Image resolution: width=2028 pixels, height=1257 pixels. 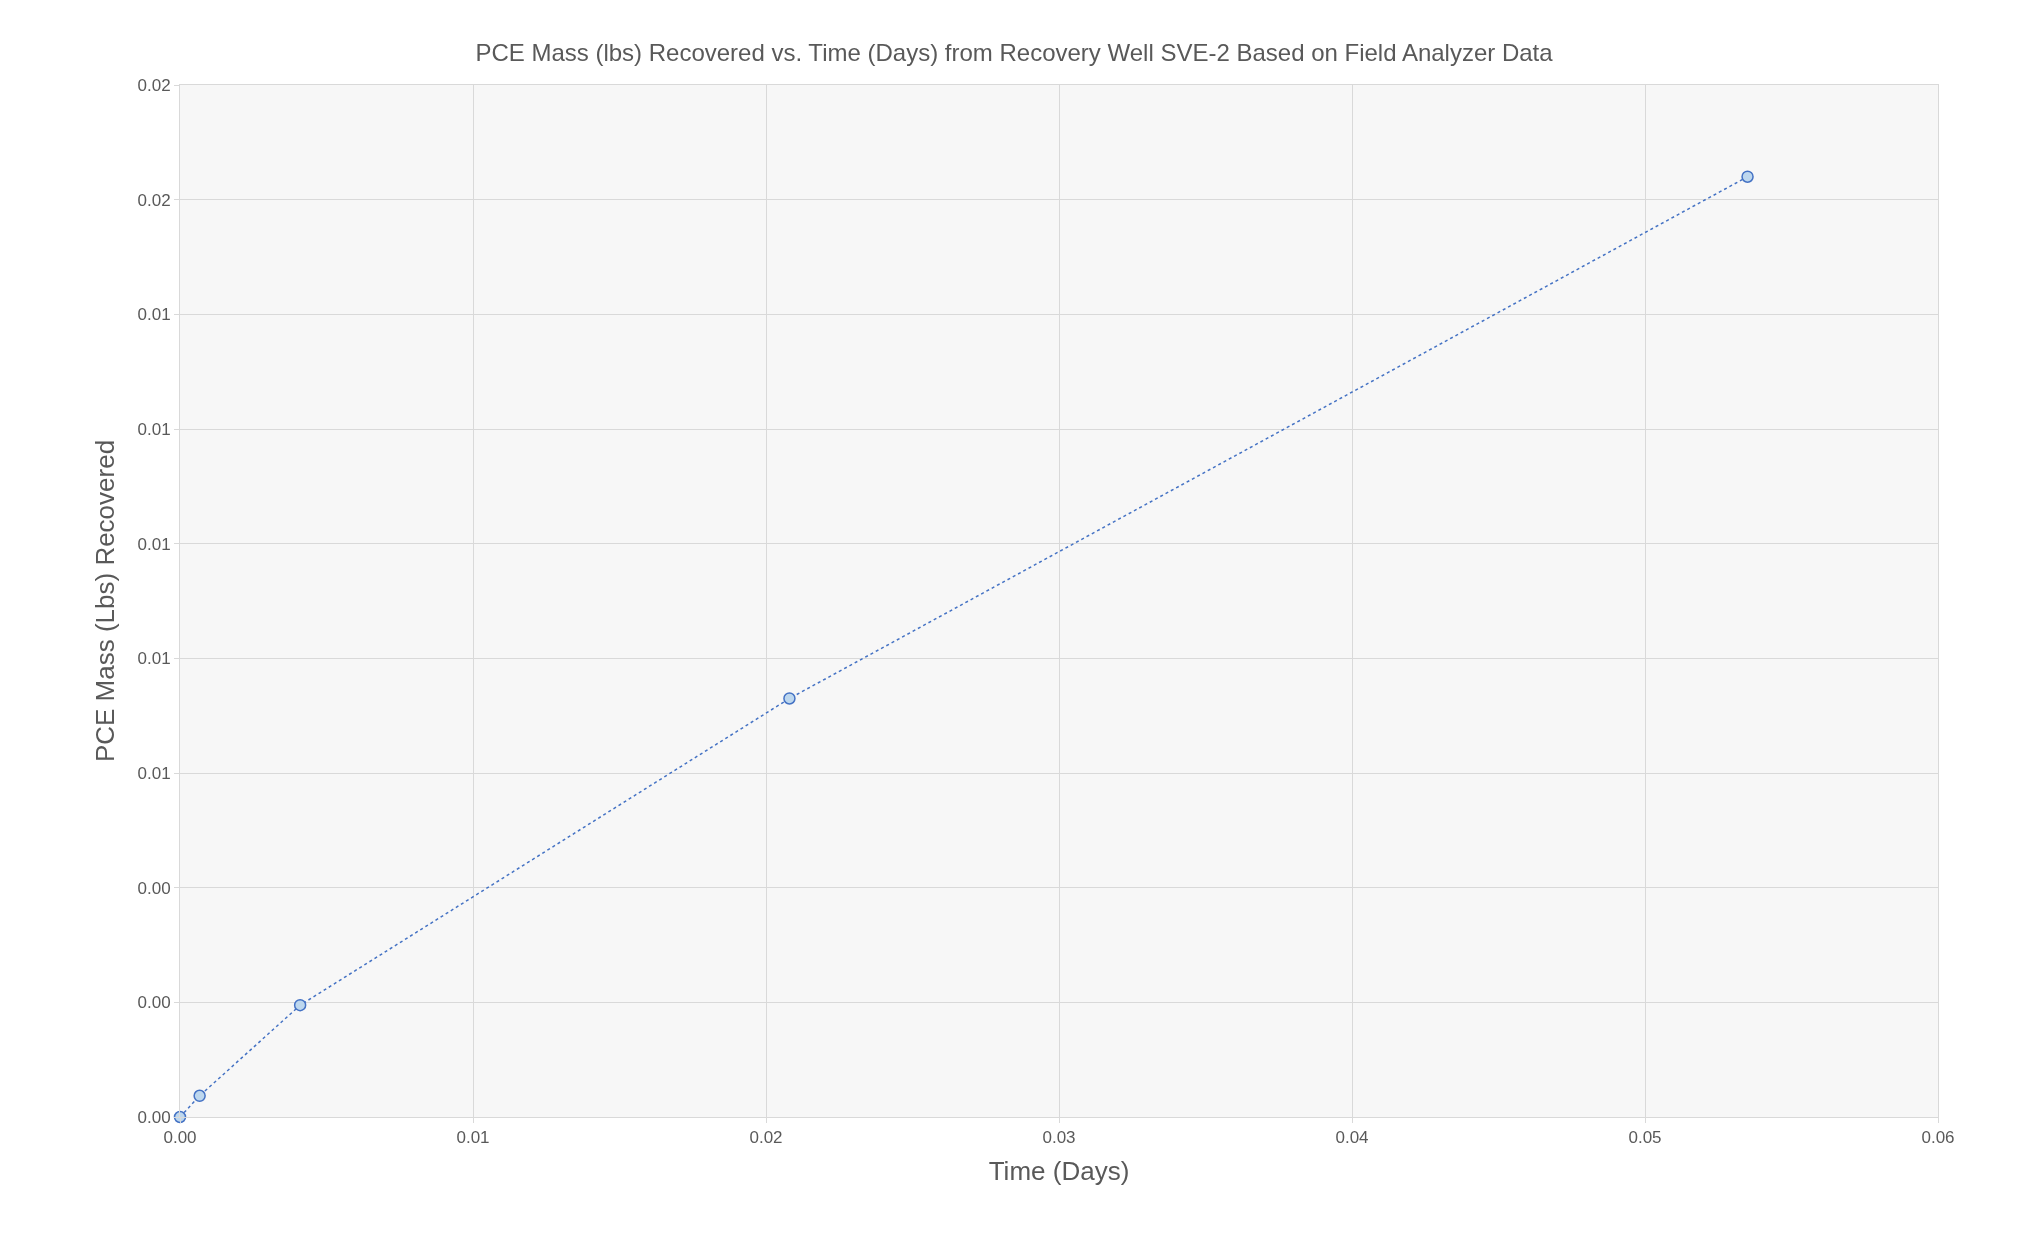 I want to click on x-tick-label: 0.03, so click(x=1059, y=1138).